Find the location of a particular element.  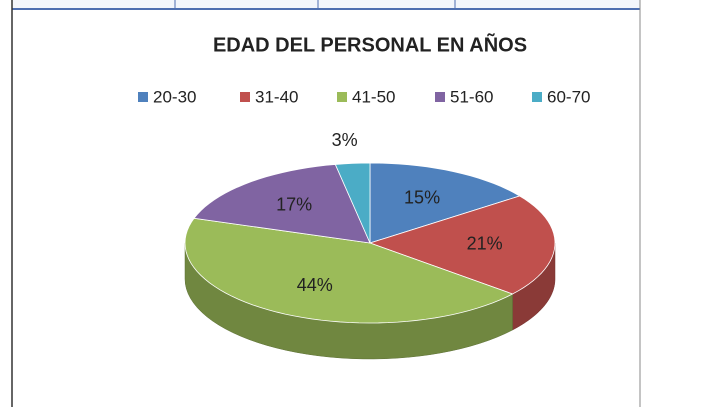

data-label: 21% is located at coordinates (485, 243).